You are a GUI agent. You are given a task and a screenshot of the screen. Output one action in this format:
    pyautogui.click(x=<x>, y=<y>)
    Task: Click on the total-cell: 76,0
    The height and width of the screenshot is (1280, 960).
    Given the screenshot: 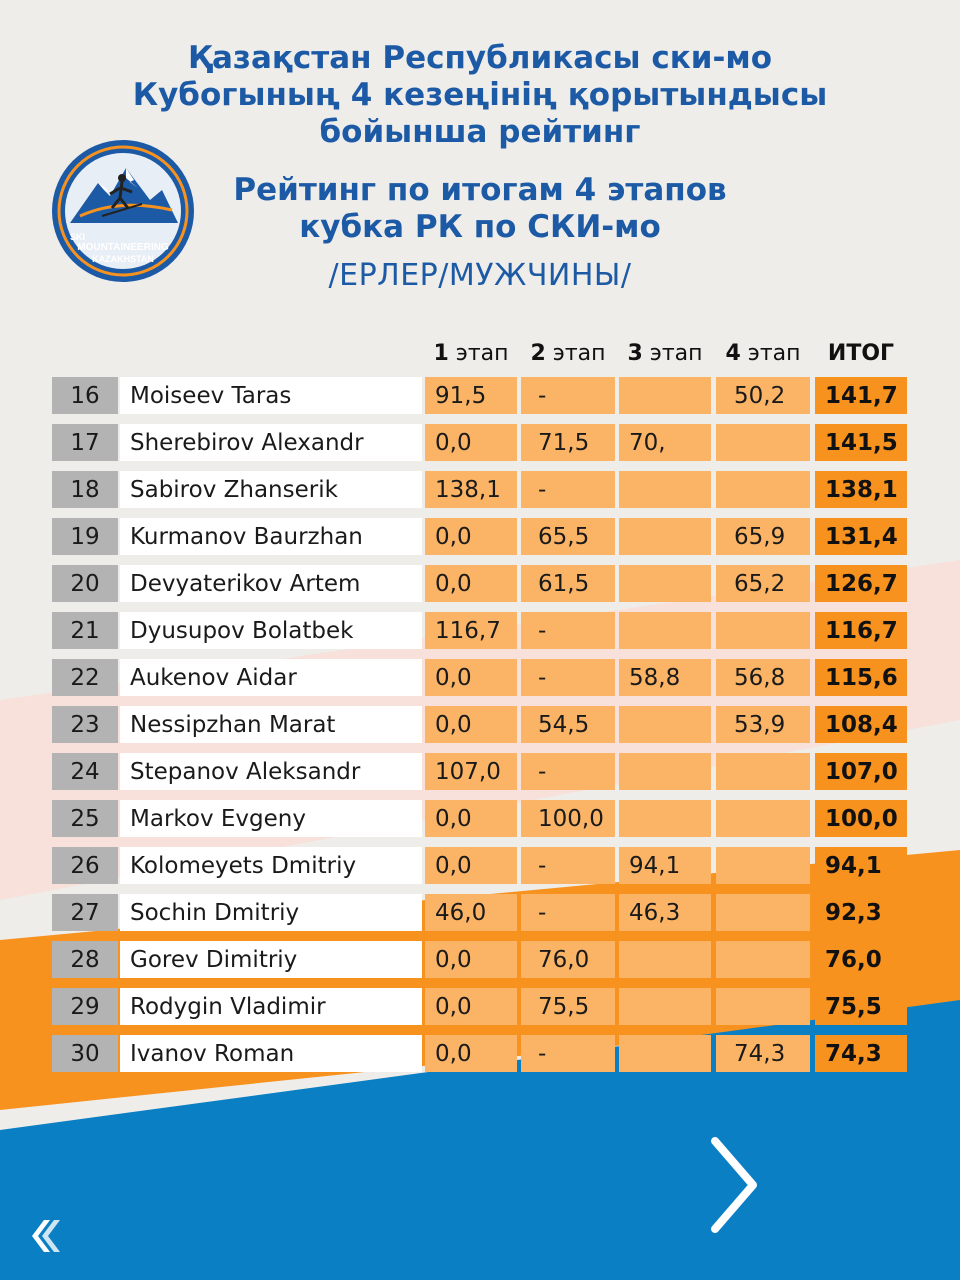 What is the action you would take?
    pyautogui.click(x=861, y=959)
    